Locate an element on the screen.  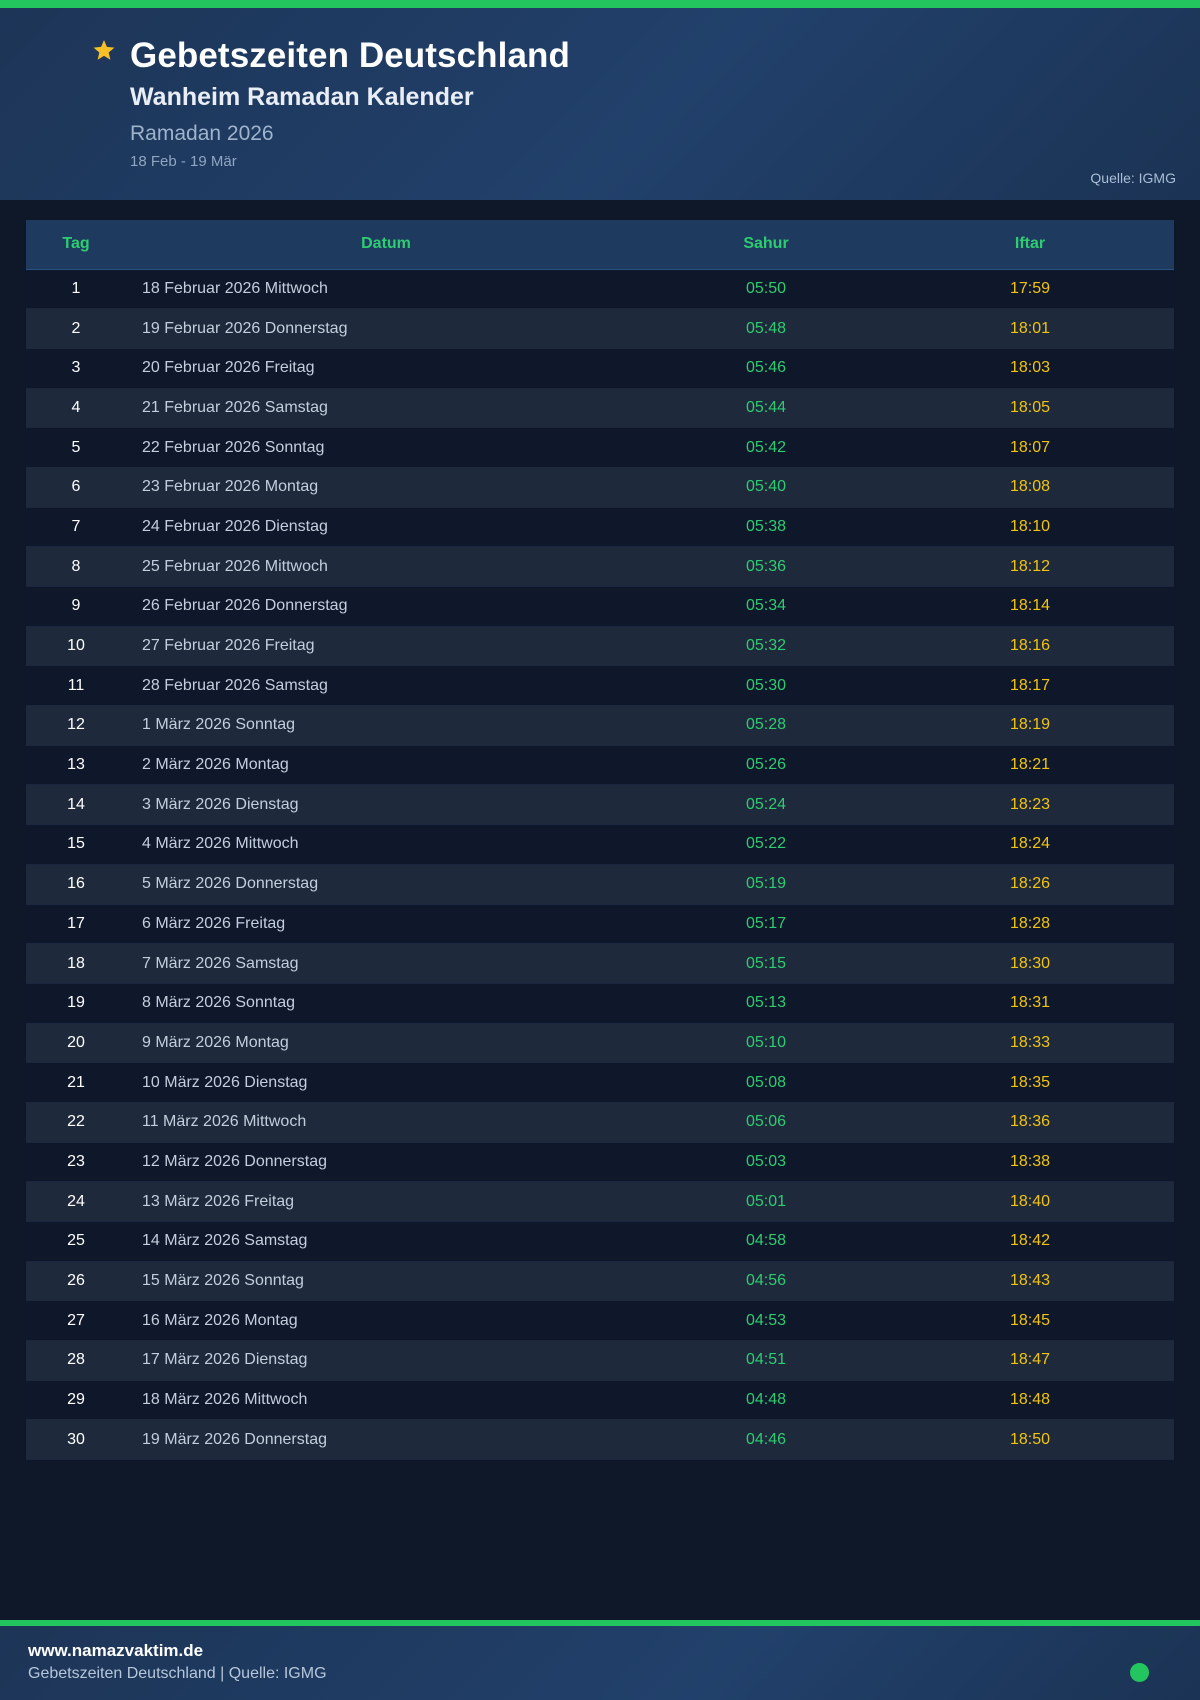
table-row: 11 28 Februar 2026 Samstag 05:30 18:17 is located at coordinates (600, 686).